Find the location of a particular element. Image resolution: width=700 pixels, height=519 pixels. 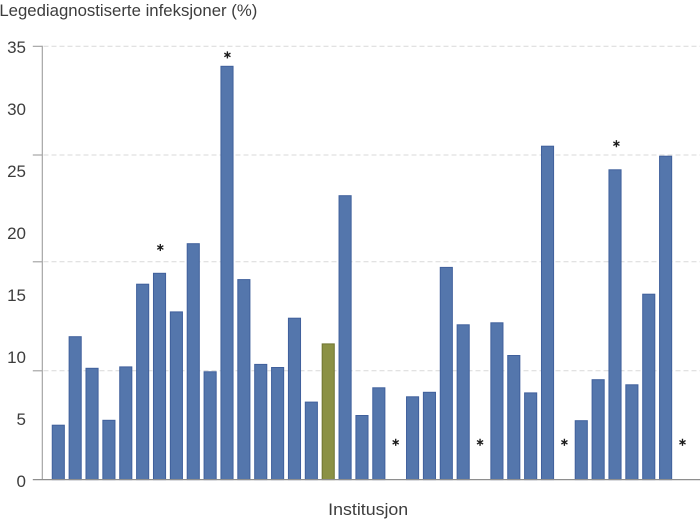

svg-text: 10 is located at coordinates (16, 357).